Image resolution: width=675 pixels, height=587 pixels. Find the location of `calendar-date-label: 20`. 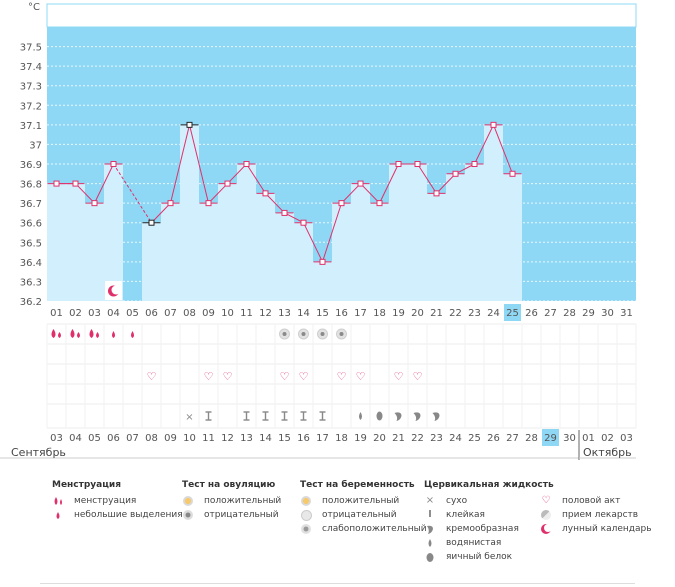

calendar-date-label: 20 is located at coordinates (379, 438).